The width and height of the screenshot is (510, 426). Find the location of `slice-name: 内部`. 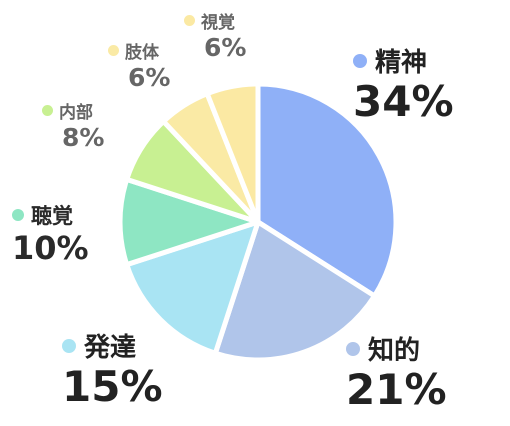

slice-name: 内部 is located at coordinates (76, 113).